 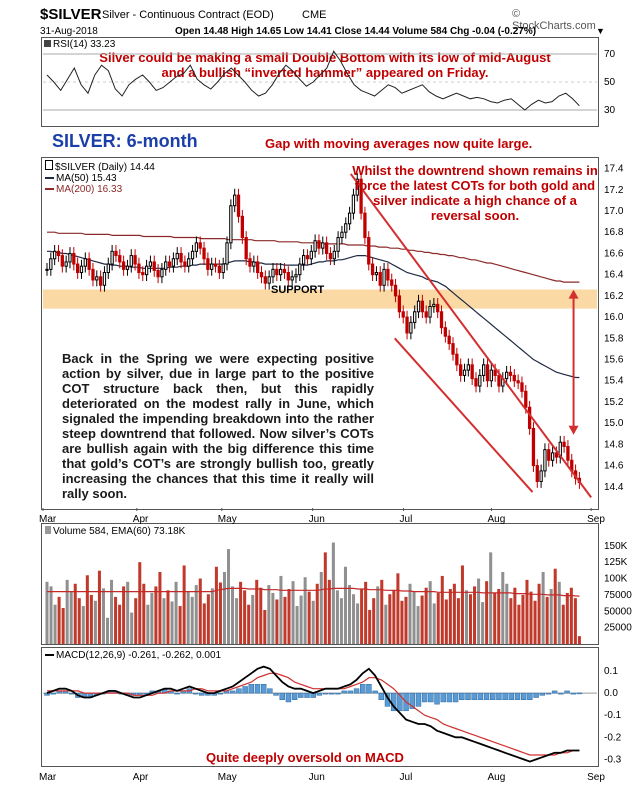 What do you see at coordinates (406, 777) in the screenshot?
I see `macd-x-tick-label: Jul` at bounding box center [406, 777].